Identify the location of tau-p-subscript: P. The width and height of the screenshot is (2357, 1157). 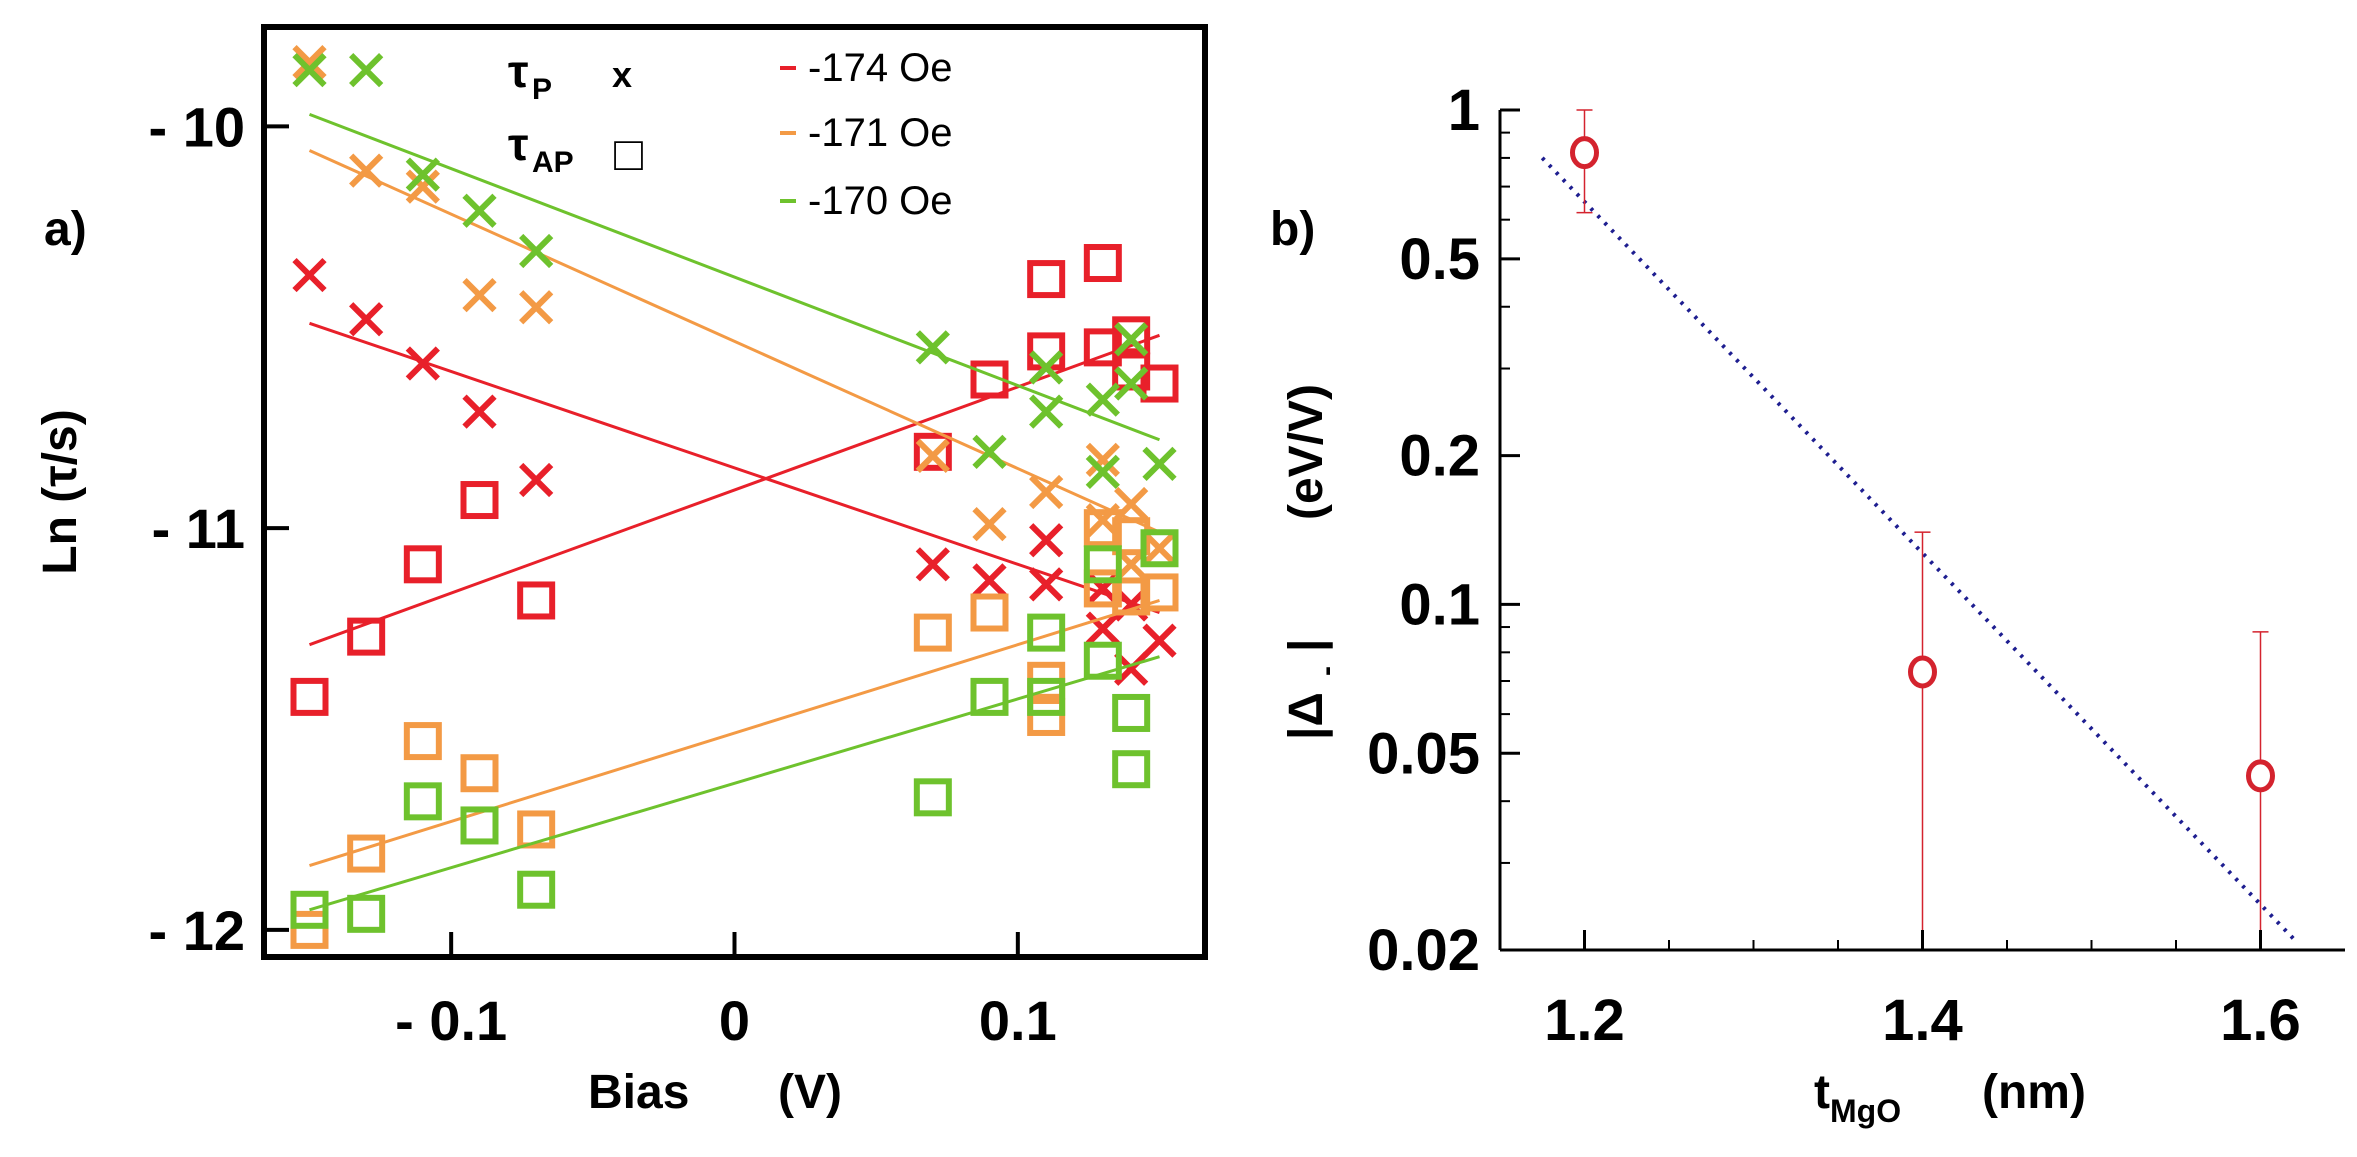
(542, 89).